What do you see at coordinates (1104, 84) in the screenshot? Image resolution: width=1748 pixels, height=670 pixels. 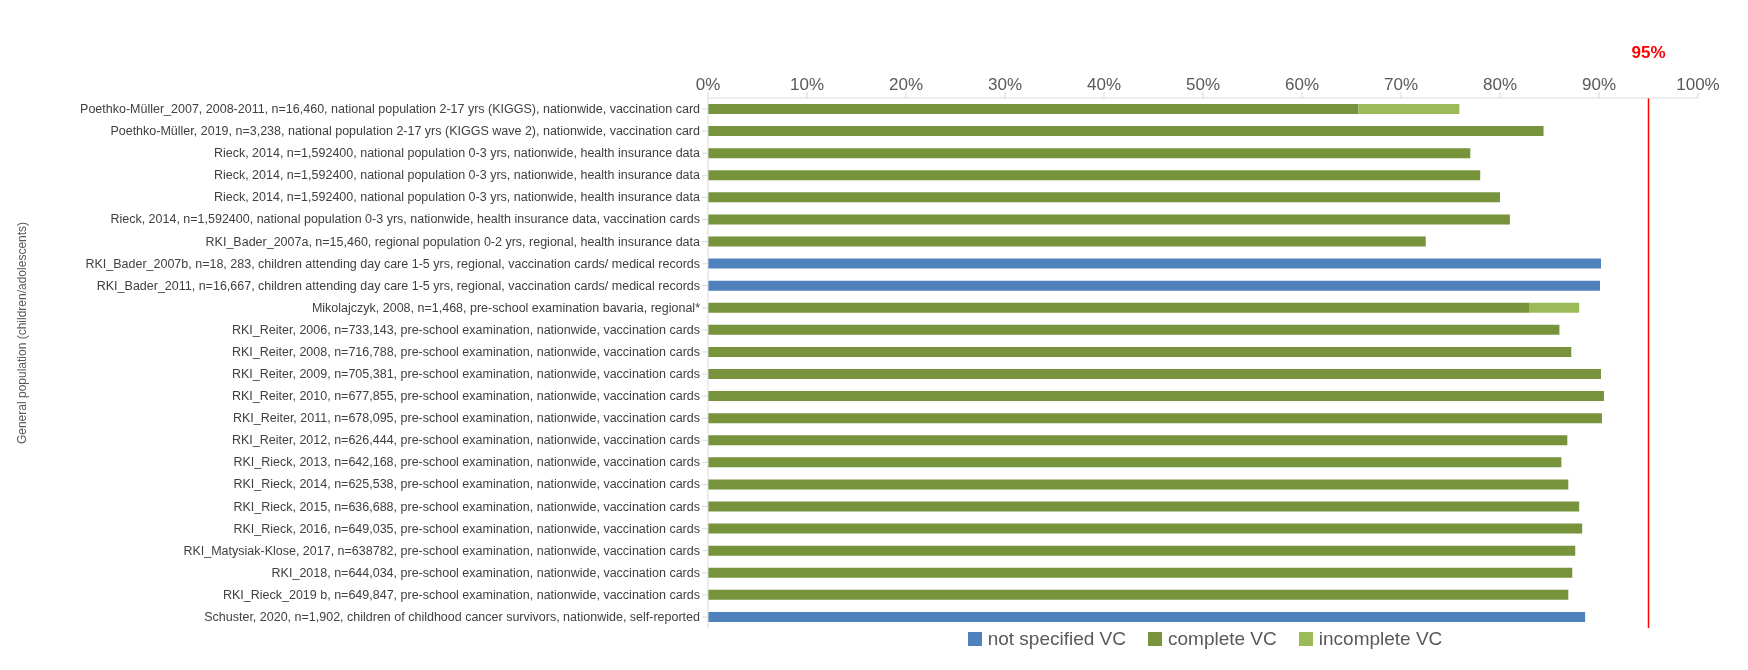 I see `x-tick-label: 40%` at bounding box center [1104, 84].